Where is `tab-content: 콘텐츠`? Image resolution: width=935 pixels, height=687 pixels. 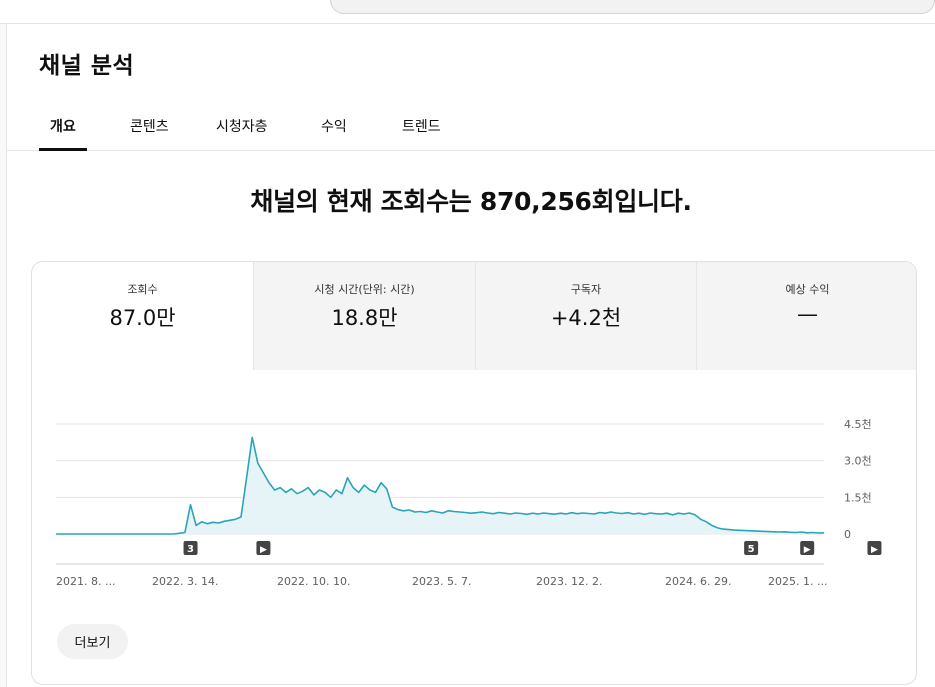
tab-content: 콘텐츠 is located at coordinates (149, 127).